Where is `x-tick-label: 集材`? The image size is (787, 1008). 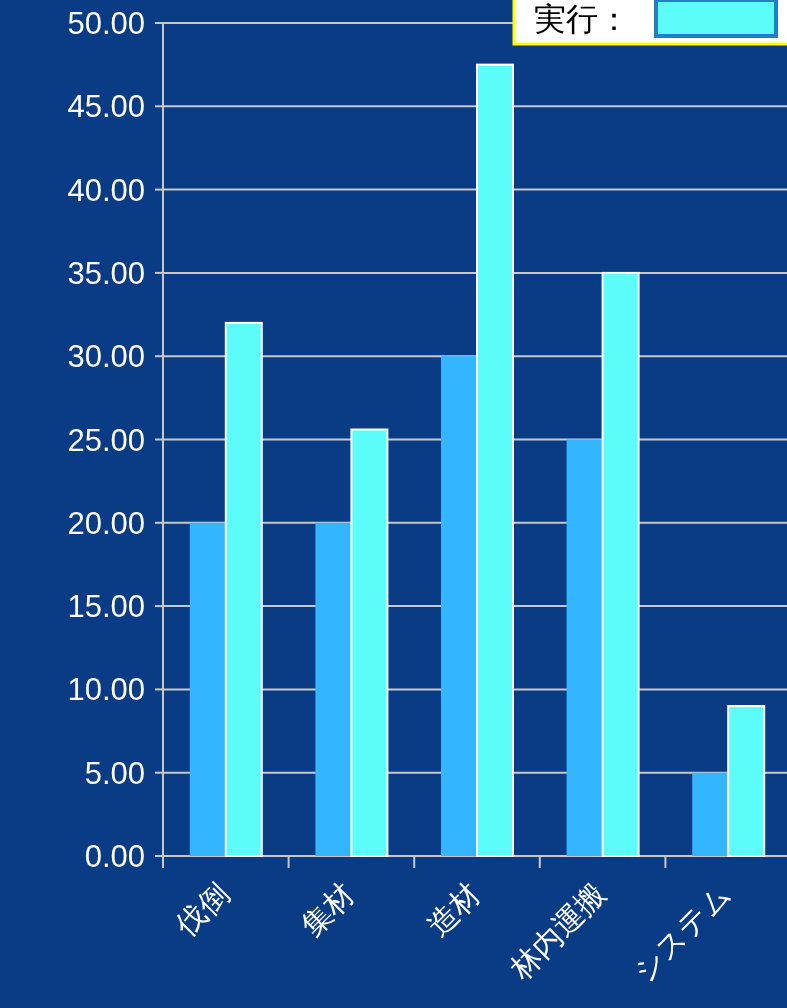
x-tick-label: 集材 is located at coordinates (328, 910).